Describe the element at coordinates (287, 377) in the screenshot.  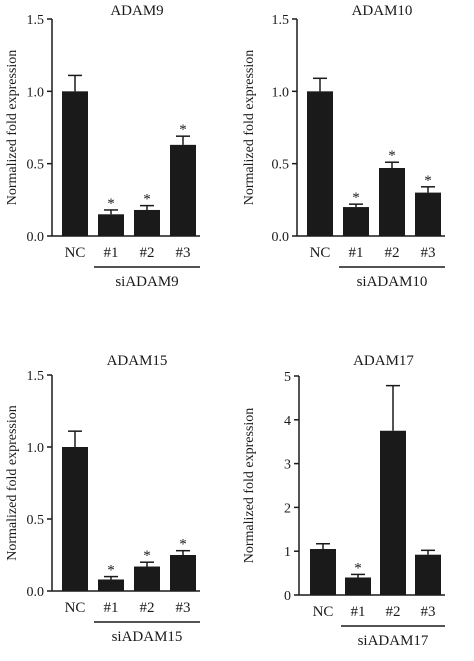
I see `y-tick-label: 5` at that location.